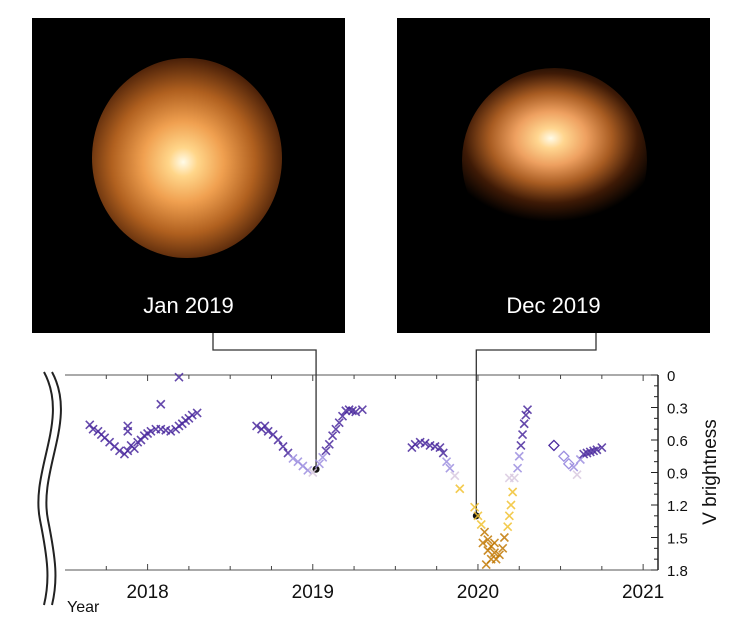 The height and width of the screenshot is (623, 740). Describe the element at coordinates (671, 376) in the screenshot. I see `y-tick-label: 0` at that location.